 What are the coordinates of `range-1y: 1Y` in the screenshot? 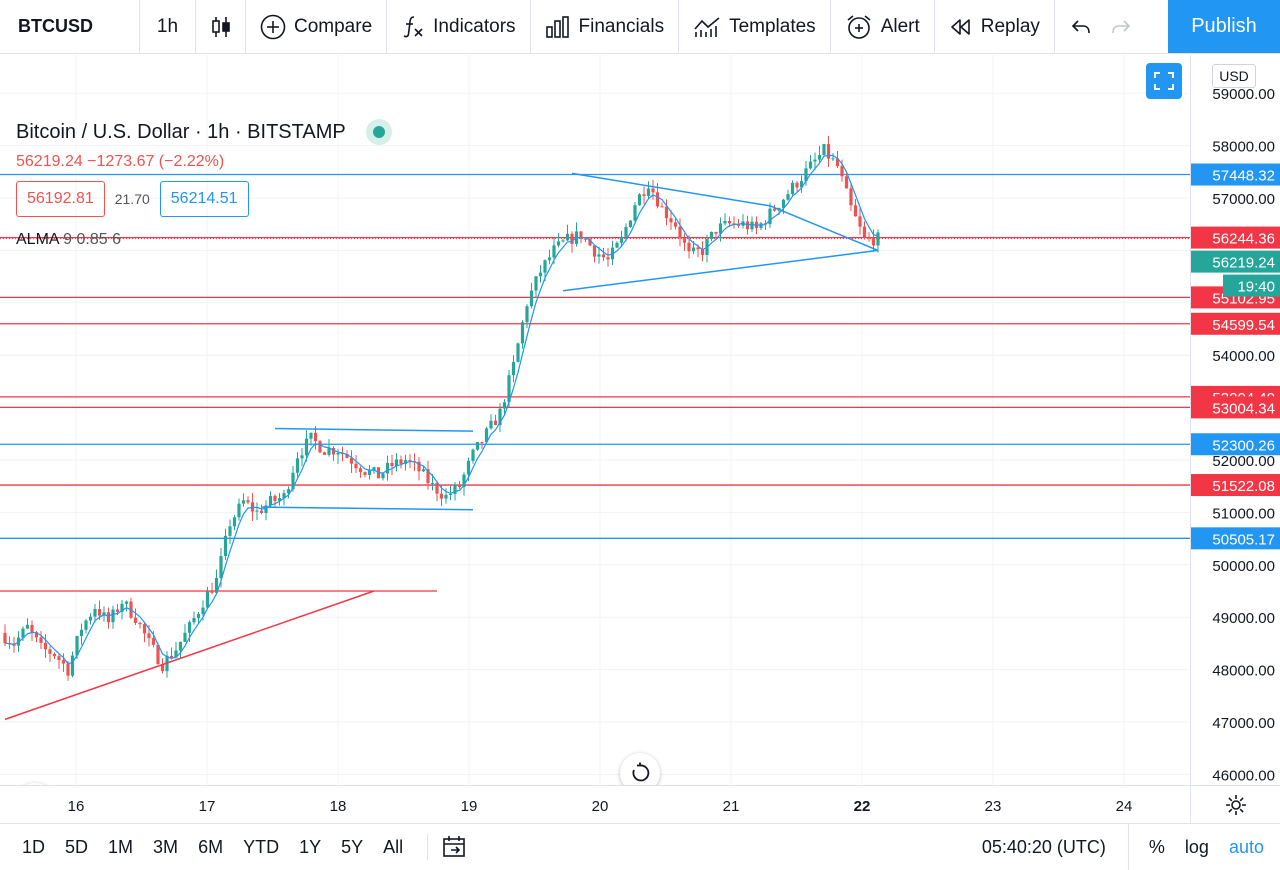 It's located at (310, 846).